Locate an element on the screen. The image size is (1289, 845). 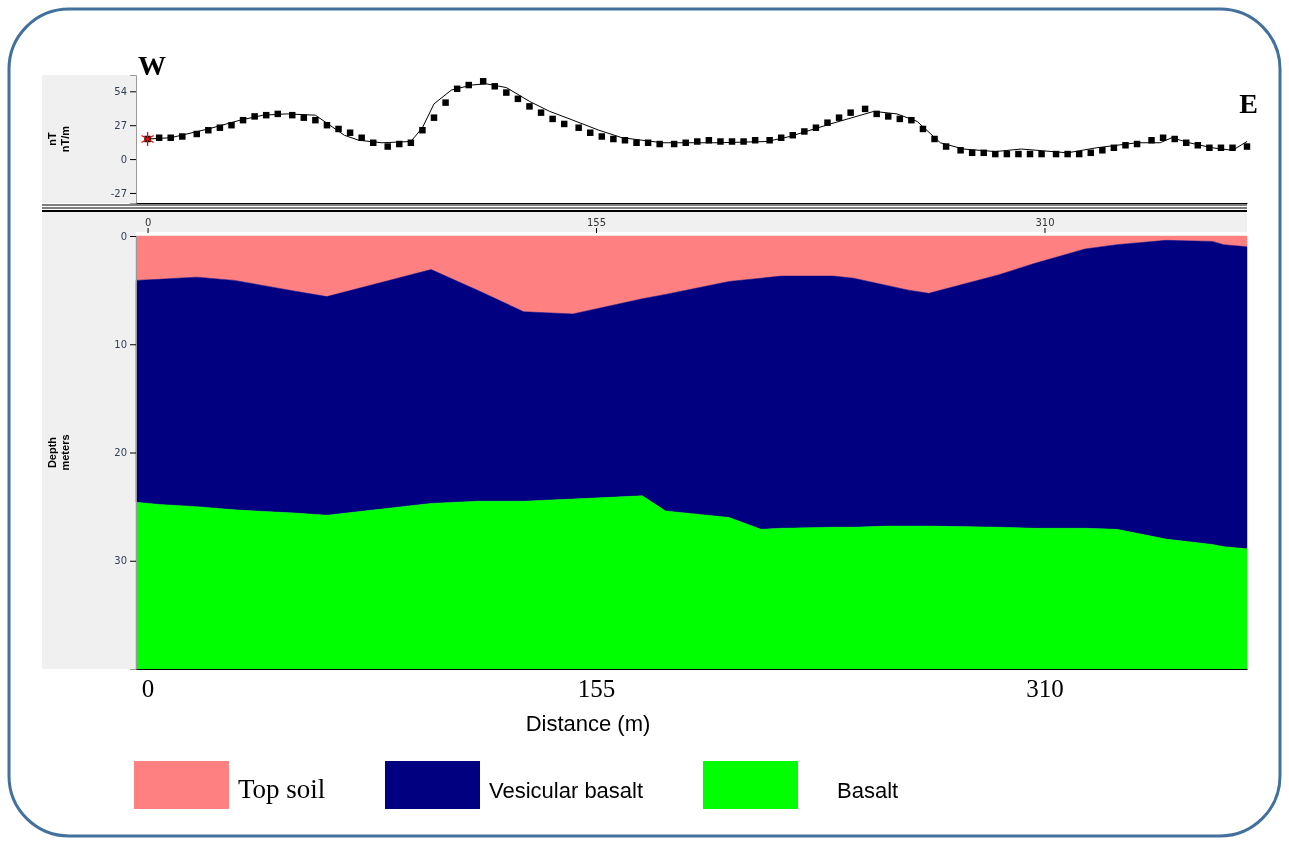
y-axis-title: Depth meters is located at coordinates (58, 452).